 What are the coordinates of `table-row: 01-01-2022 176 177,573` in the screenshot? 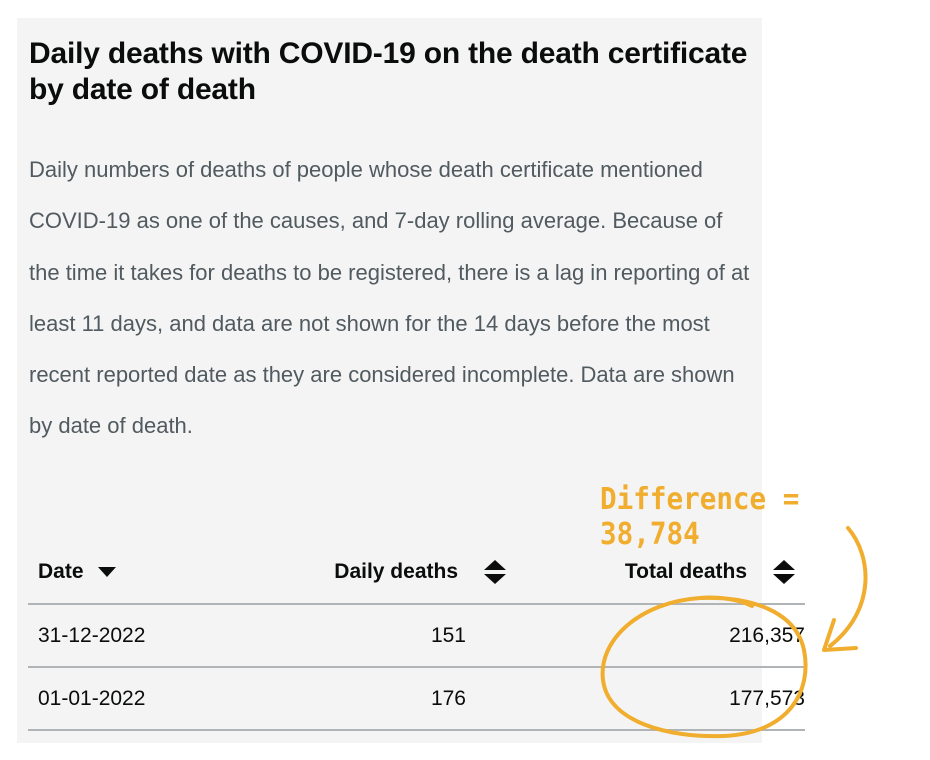 It's located at (416, 699).